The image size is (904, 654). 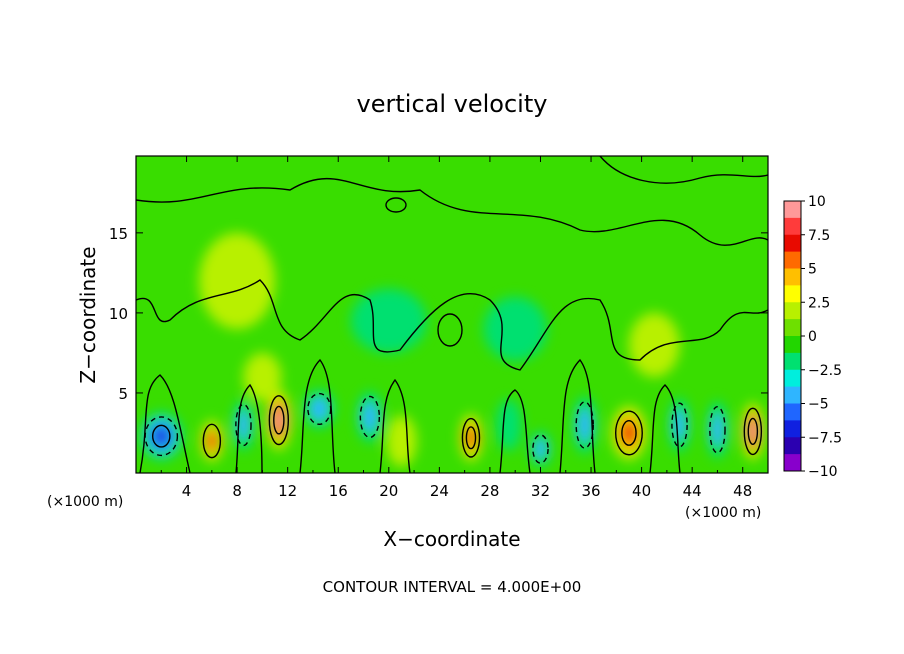 I want to click on colorbar-tick-label: 7.5, so click(x=819, y=236).